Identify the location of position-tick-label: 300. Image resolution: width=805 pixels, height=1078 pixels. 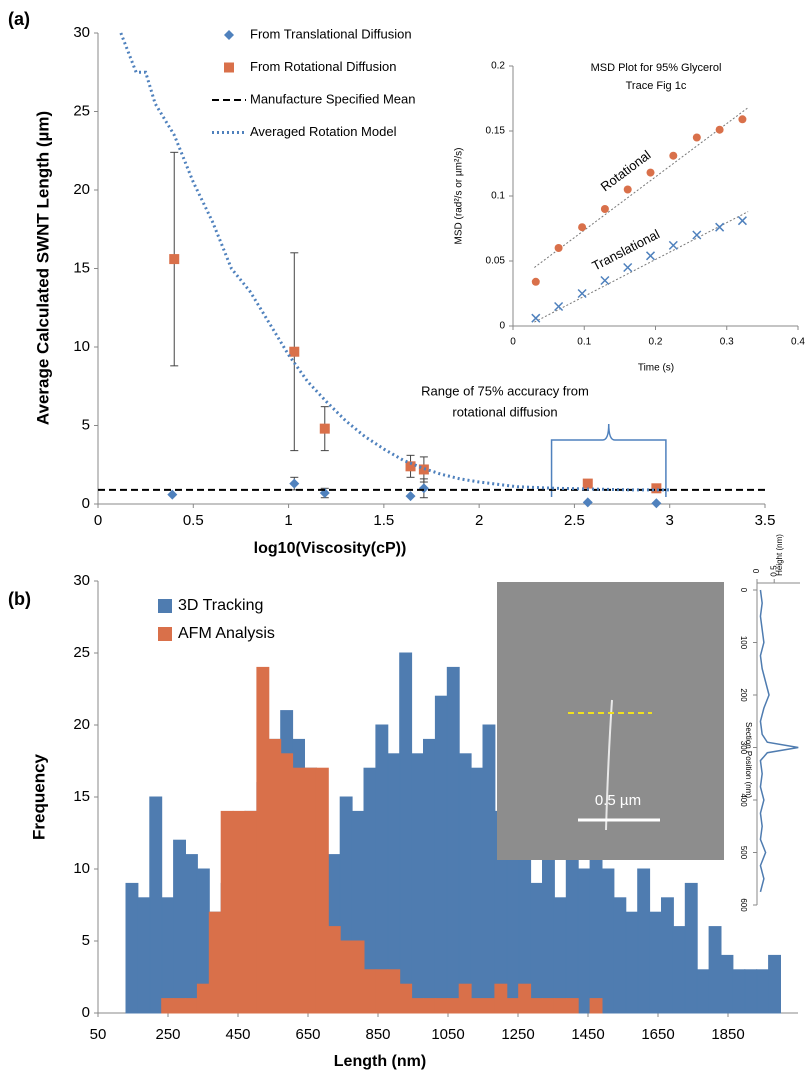
(743, 748).